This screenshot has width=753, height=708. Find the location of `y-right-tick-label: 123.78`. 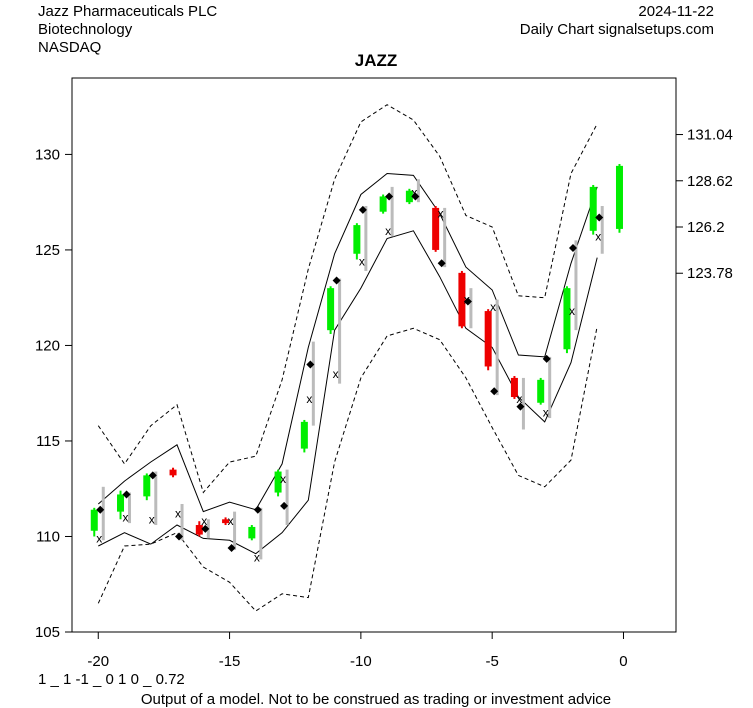

y-right-tick-label: 123.78 is located at coordinates (710, 273).